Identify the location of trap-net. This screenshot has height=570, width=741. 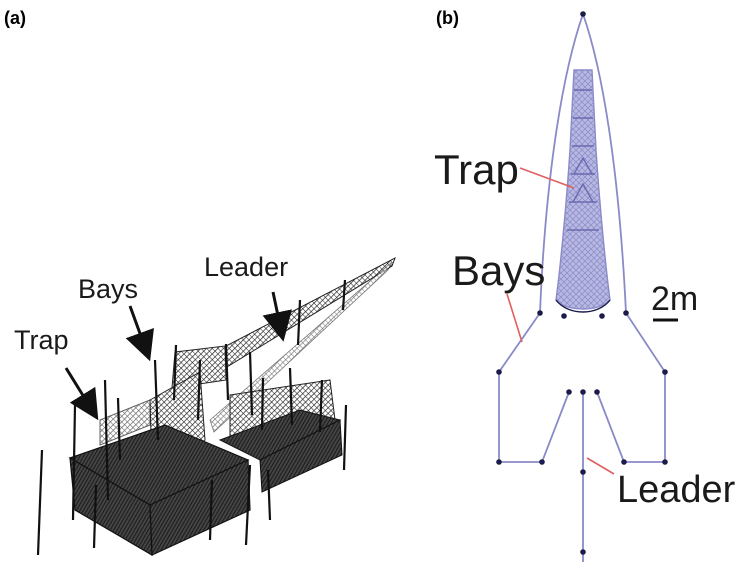
(205, 483).